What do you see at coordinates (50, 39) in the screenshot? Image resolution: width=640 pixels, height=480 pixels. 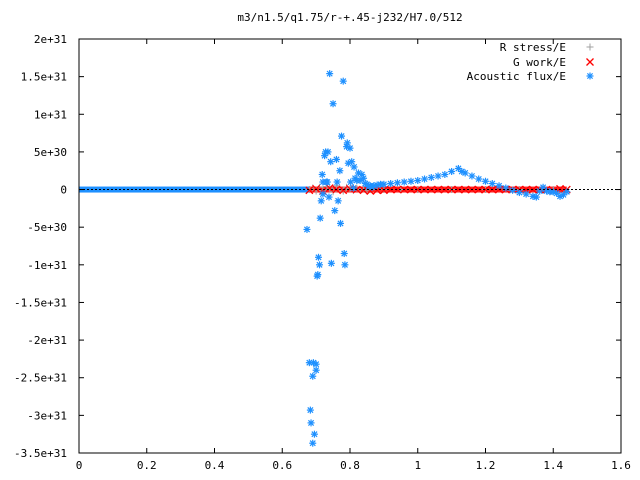 I see `y-tick-label: 2e+31` at bounding box center [50, 39].